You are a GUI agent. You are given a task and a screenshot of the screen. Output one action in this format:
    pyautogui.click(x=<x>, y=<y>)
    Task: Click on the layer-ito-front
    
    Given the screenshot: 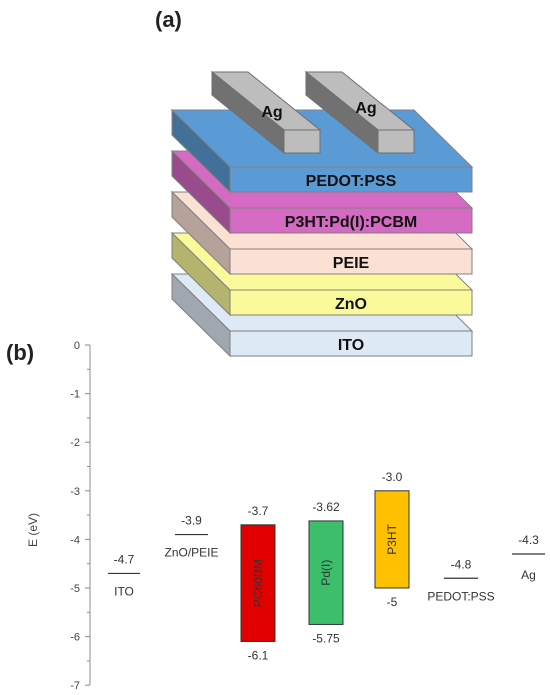 What is the action you would take?
    pyautogui.click(x=351, y=343)
    